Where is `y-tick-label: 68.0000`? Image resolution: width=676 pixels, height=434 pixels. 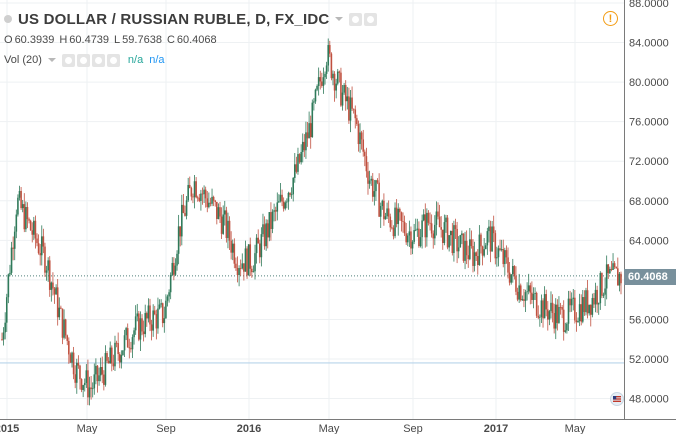 y-tick-label: 68.0000 is located at coordinates (649, 202).